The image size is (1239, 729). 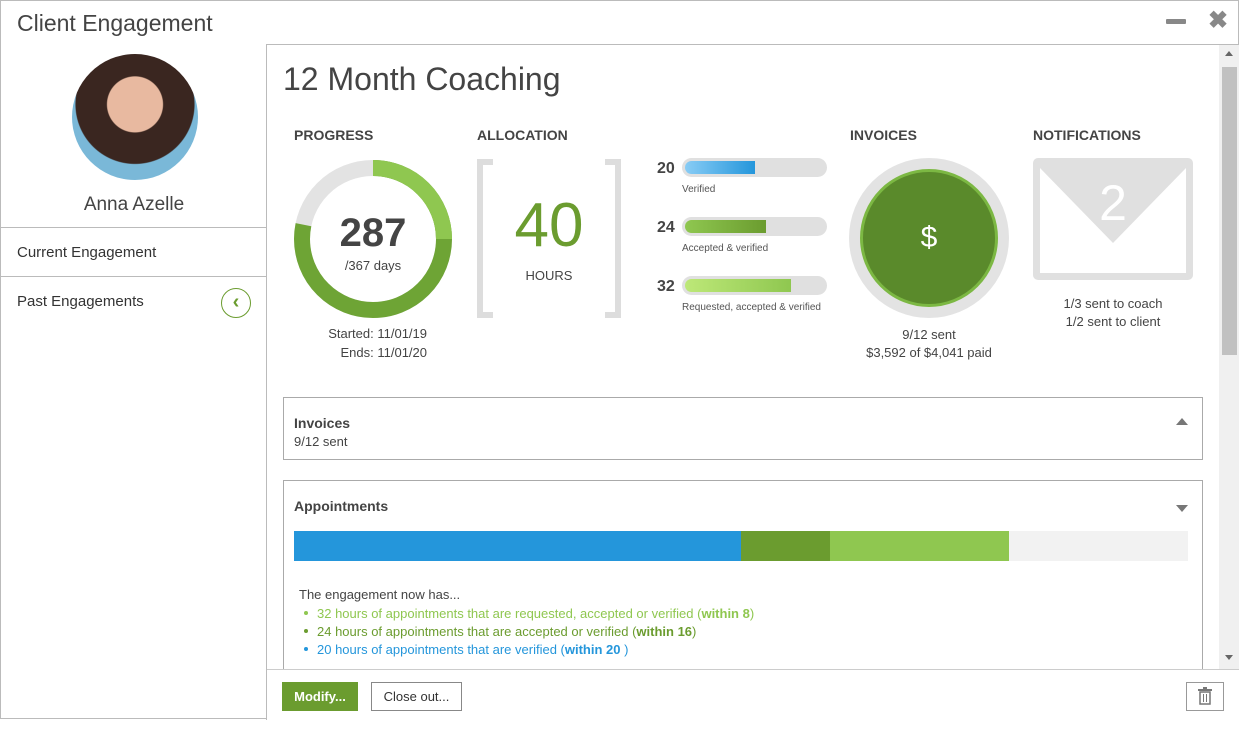 I want to click on close-icon: ✖, so click(x=1218, y=20).